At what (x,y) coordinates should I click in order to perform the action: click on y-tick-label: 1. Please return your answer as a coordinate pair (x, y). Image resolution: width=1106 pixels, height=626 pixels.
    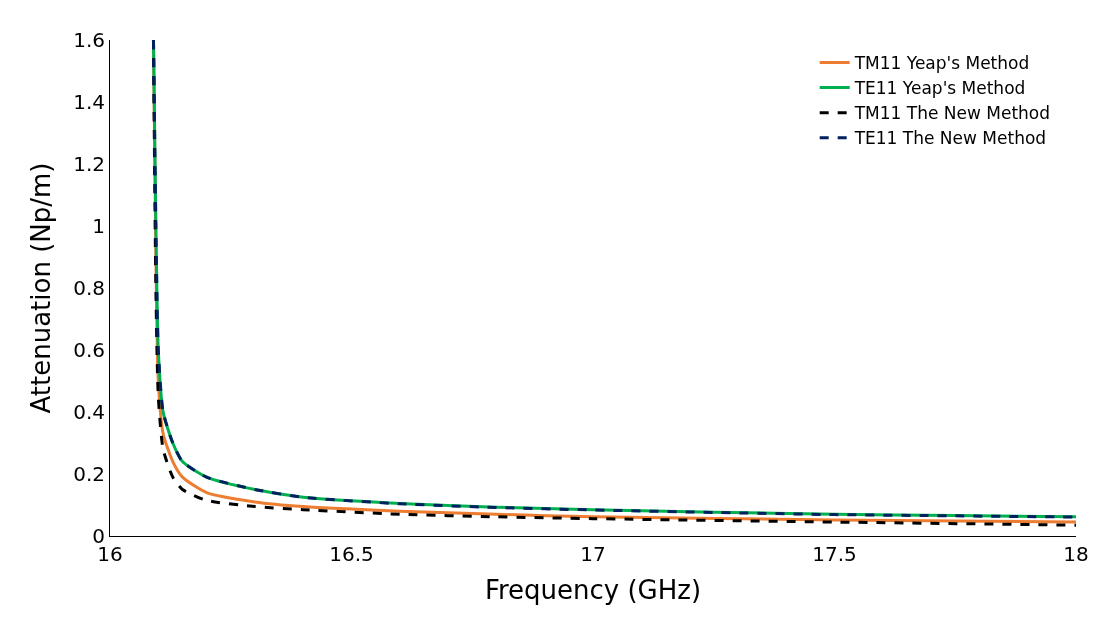
    Looking at the image, I should click on (98, 226).